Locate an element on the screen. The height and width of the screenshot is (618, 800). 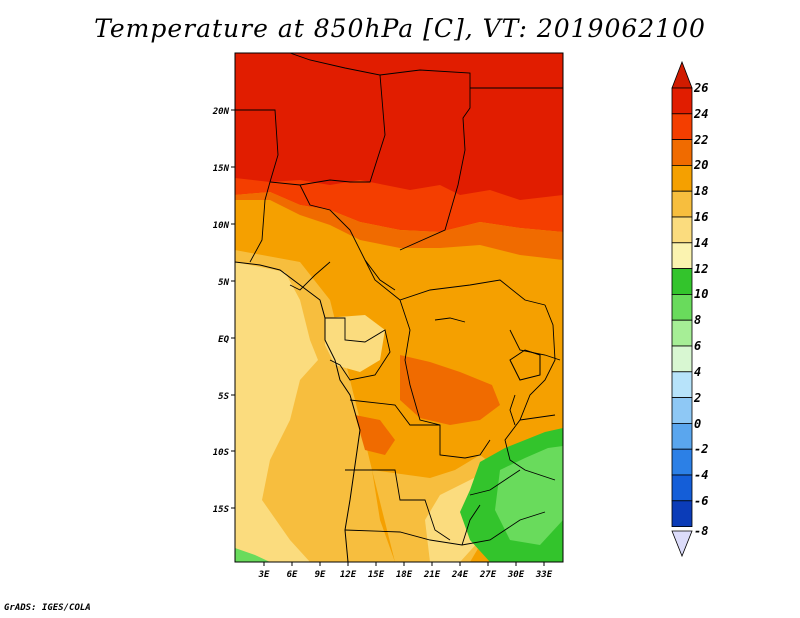
lake-victoria-outline is located at coordinates (525, 365).